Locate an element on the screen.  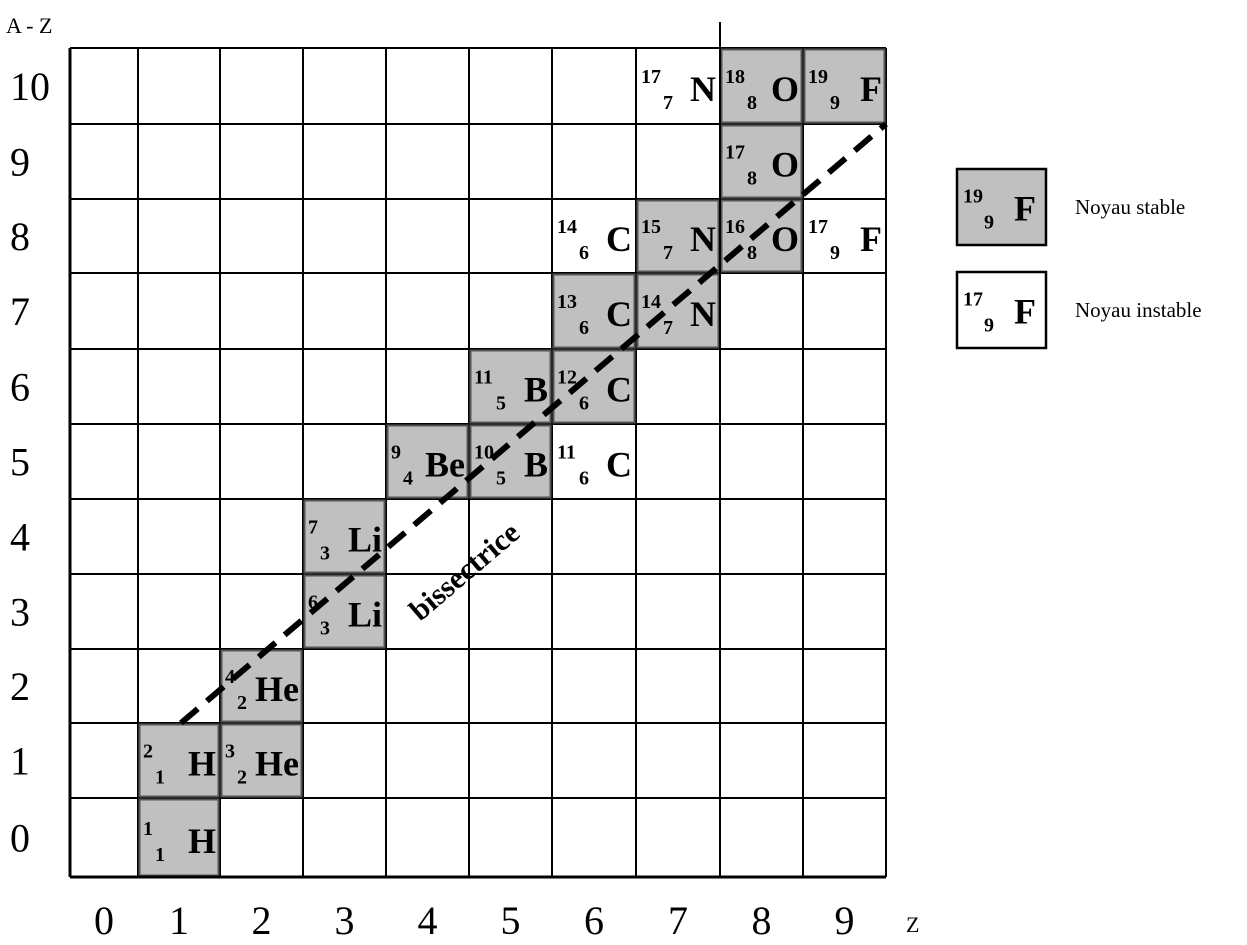
nuclide-10B: 105 B is located at coordinates (510, 461).